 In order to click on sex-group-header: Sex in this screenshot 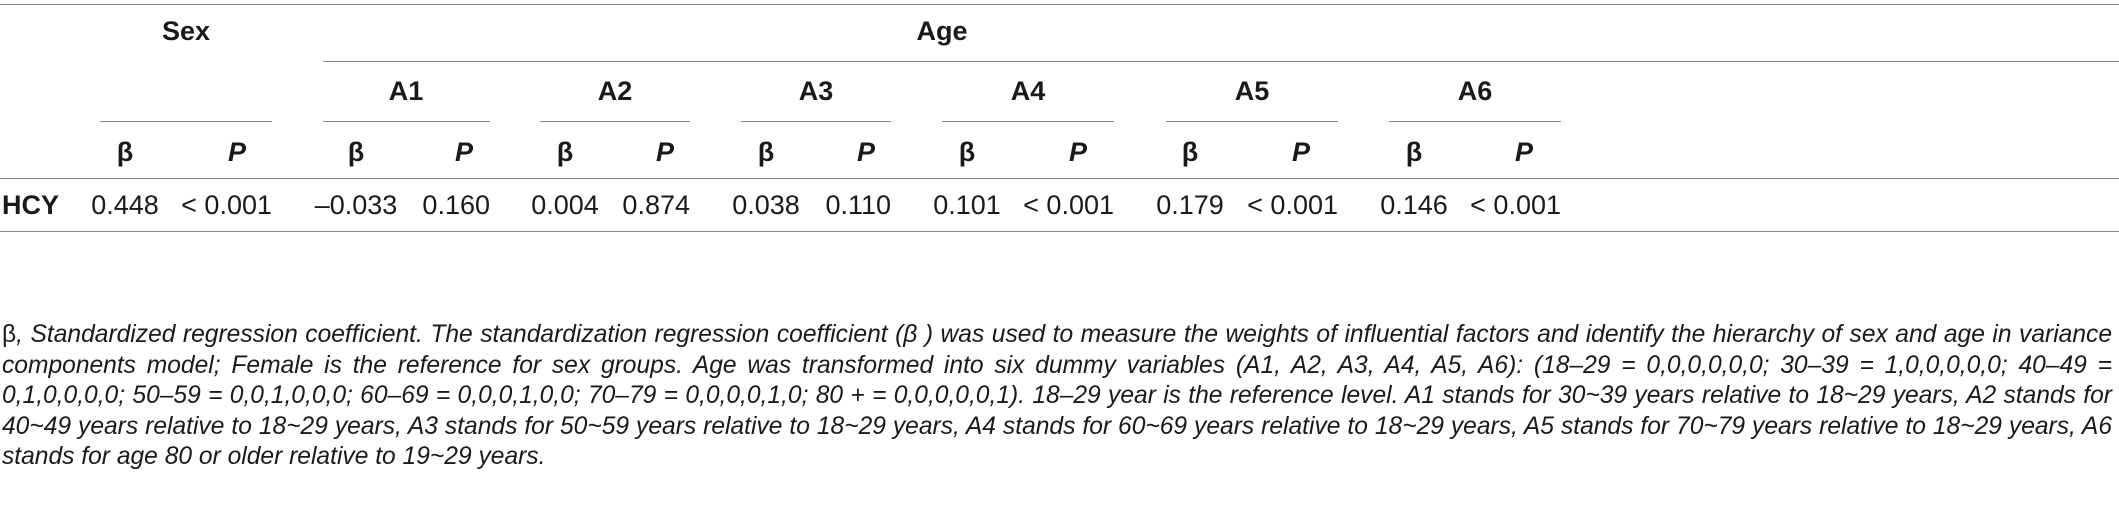, I will do `click(186, 31)`.